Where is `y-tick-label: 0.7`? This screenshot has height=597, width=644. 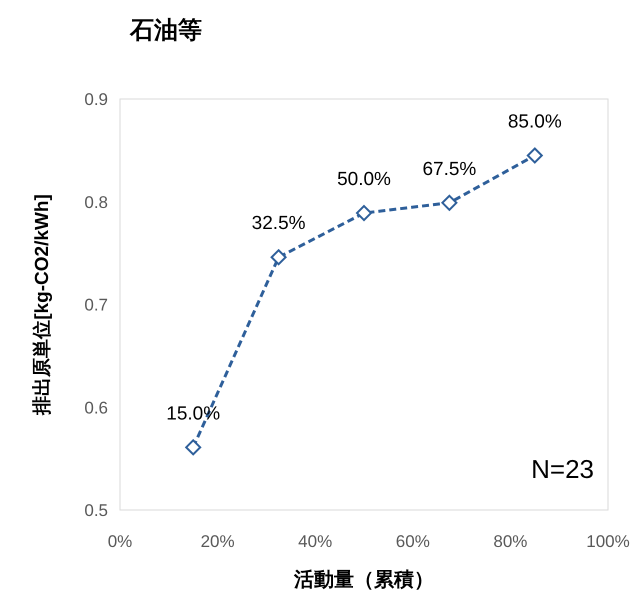 y-tick-label: 0.7 is located at coordinates (96, 305).